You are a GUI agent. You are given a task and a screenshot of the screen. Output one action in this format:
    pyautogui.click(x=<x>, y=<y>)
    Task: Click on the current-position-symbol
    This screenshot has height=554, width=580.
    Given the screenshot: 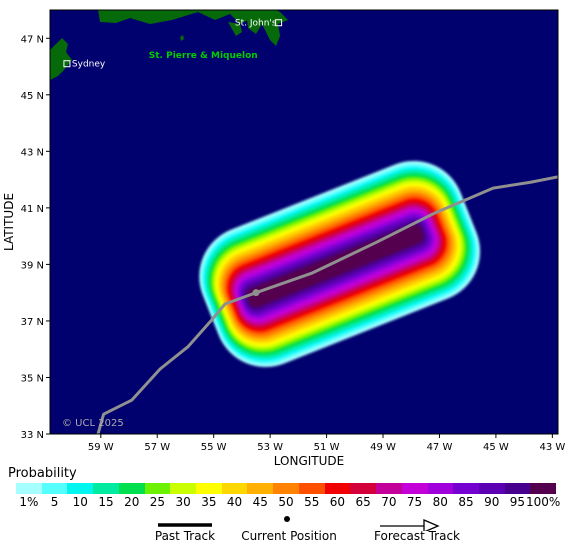 What is the action you would take?
    pyautogui.click(x=287, y=519)
    